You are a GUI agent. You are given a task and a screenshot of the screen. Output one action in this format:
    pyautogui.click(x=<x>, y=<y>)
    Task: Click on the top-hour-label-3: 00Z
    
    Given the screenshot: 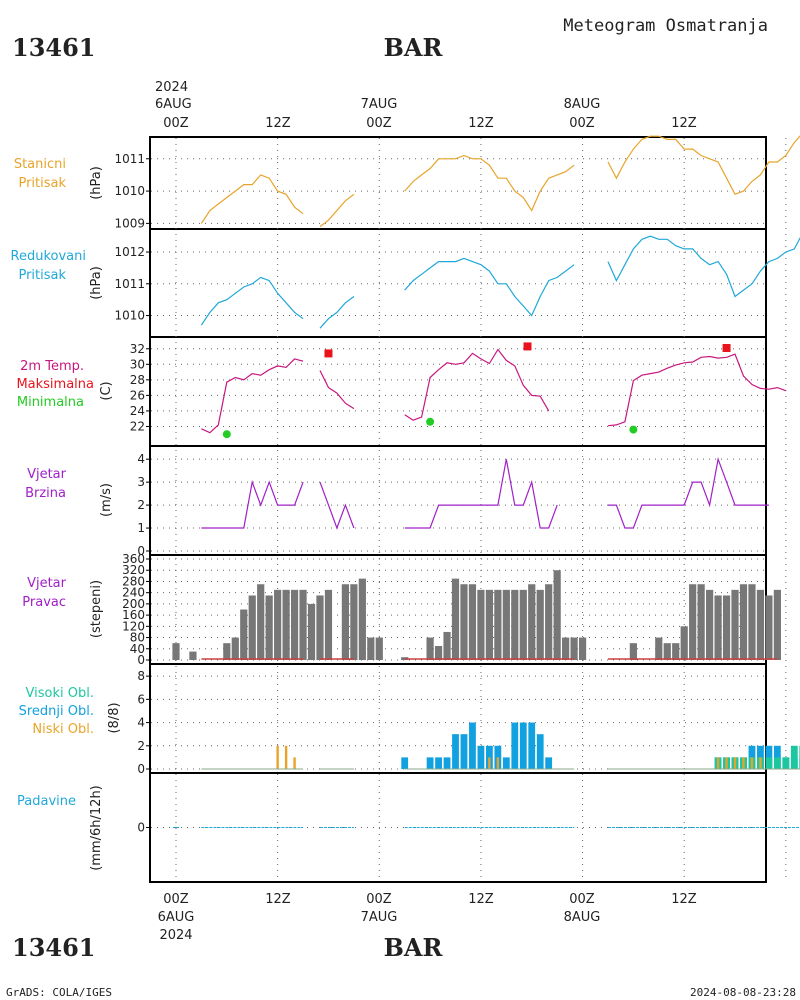 What is the action you would take?
    pyautogui.click(x=379, y=123)
    